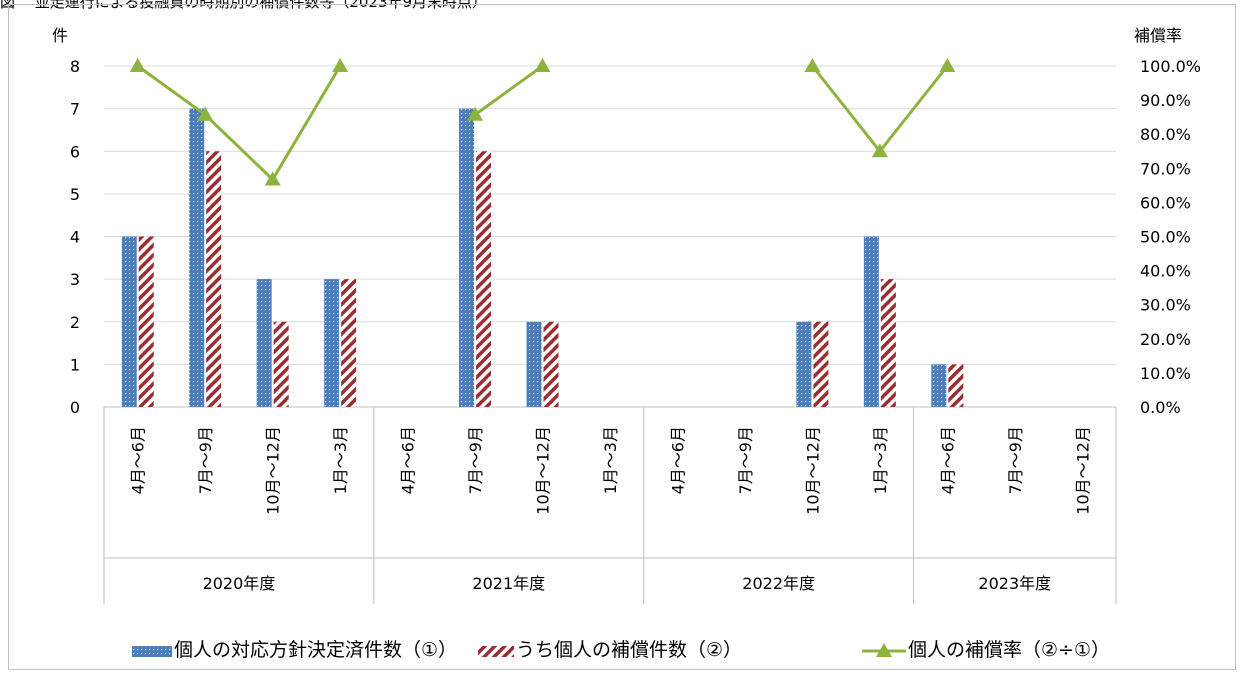 The image size is (1243, 678). What do you see at coordinates (75, 151) in the screenshot?
I see `y-left-tick-label: 6` at bounding box center [75, 151].